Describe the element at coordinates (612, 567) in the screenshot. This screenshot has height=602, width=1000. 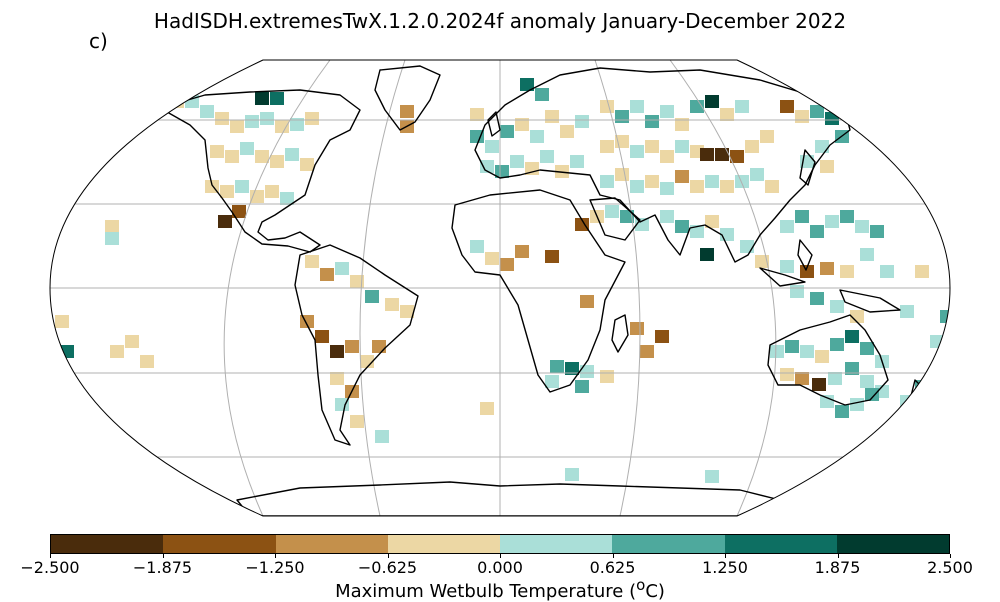
I see `colorbar-tick-label: 0.625` at that location.